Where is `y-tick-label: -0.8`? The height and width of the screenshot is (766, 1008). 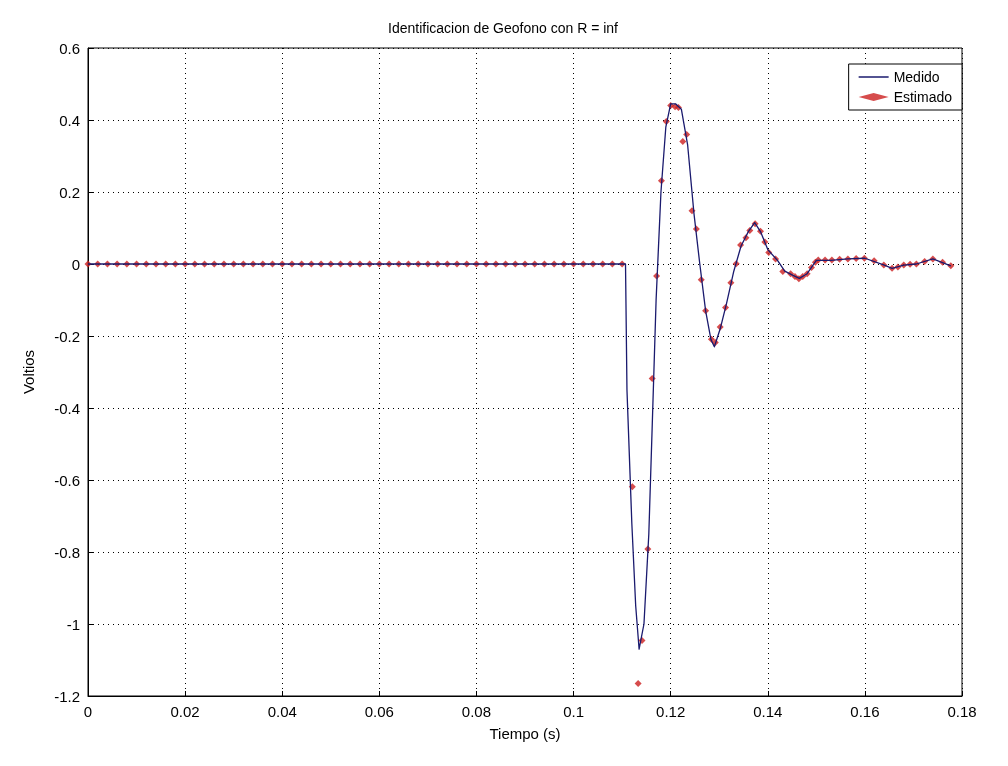
y-tick-label: -0.8 is located at coordinates (67, 552).